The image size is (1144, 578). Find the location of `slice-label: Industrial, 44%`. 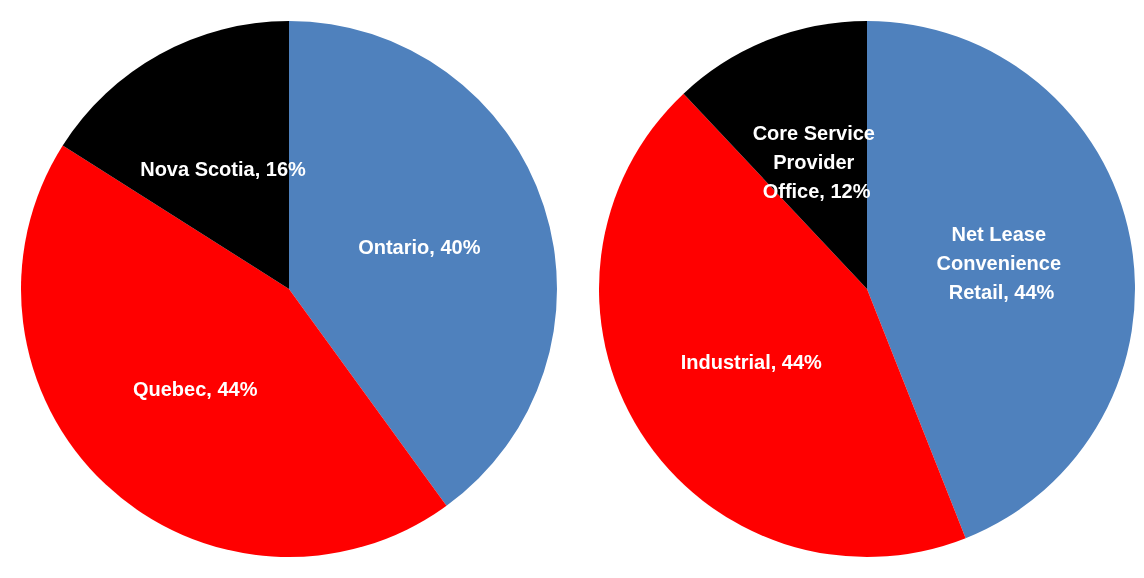

slice-label: Industrial, 44% is located at coordinates (751, 362).